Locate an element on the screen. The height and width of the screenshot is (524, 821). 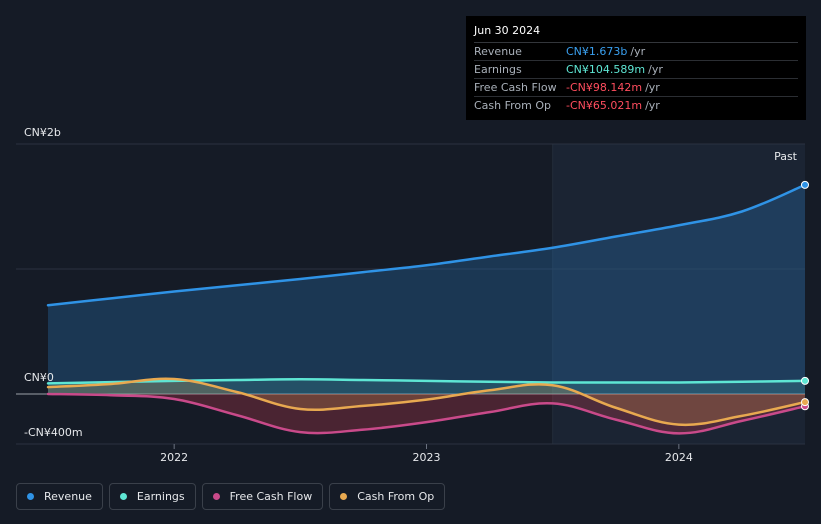
revenue-endpoint is located at coordinates (805, 184).